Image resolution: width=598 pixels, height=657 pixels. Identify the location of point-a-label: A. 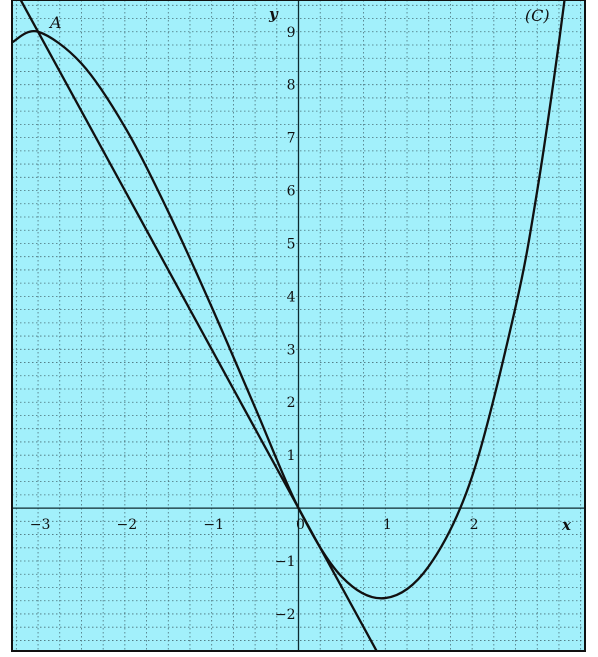
(55, 22).